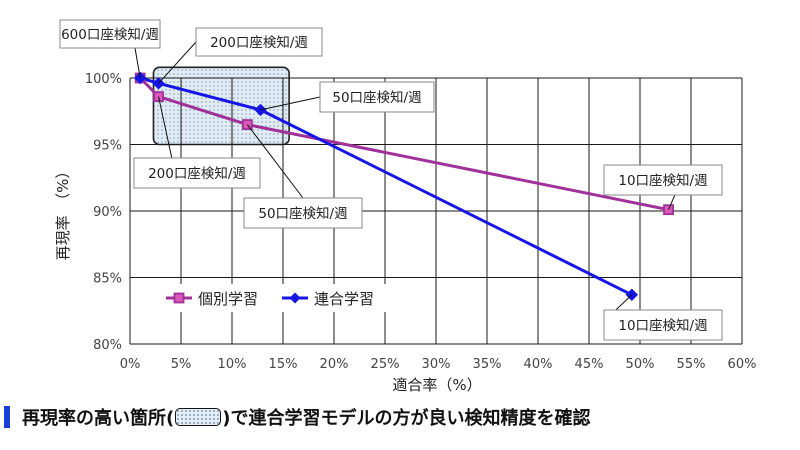 The width and height of the screenshot is (800, 450). Describe the element at coordinates (406, 418) in the screenshot. I see `footer-text-after: )で連合学習モデルの方が良い検知精度を確認` at that location.